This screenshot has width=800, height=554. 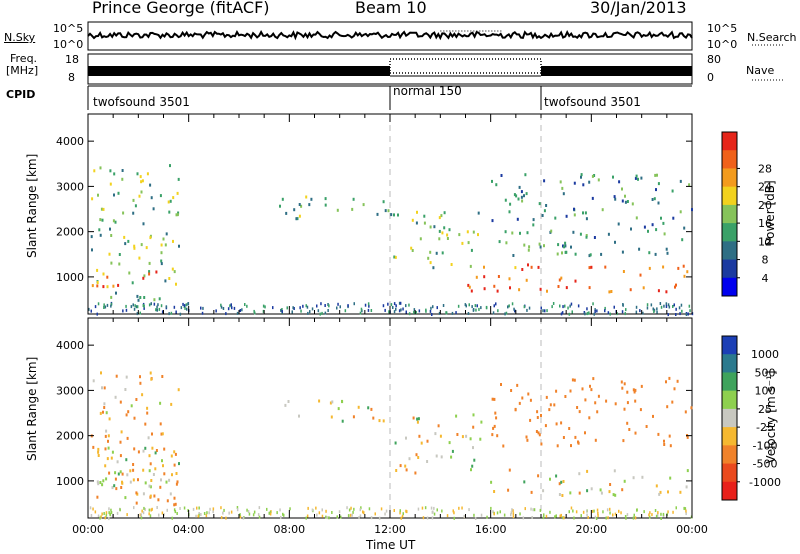 I want to click on nsearch-tick-high: 10^5, so click(x=722, y=28).